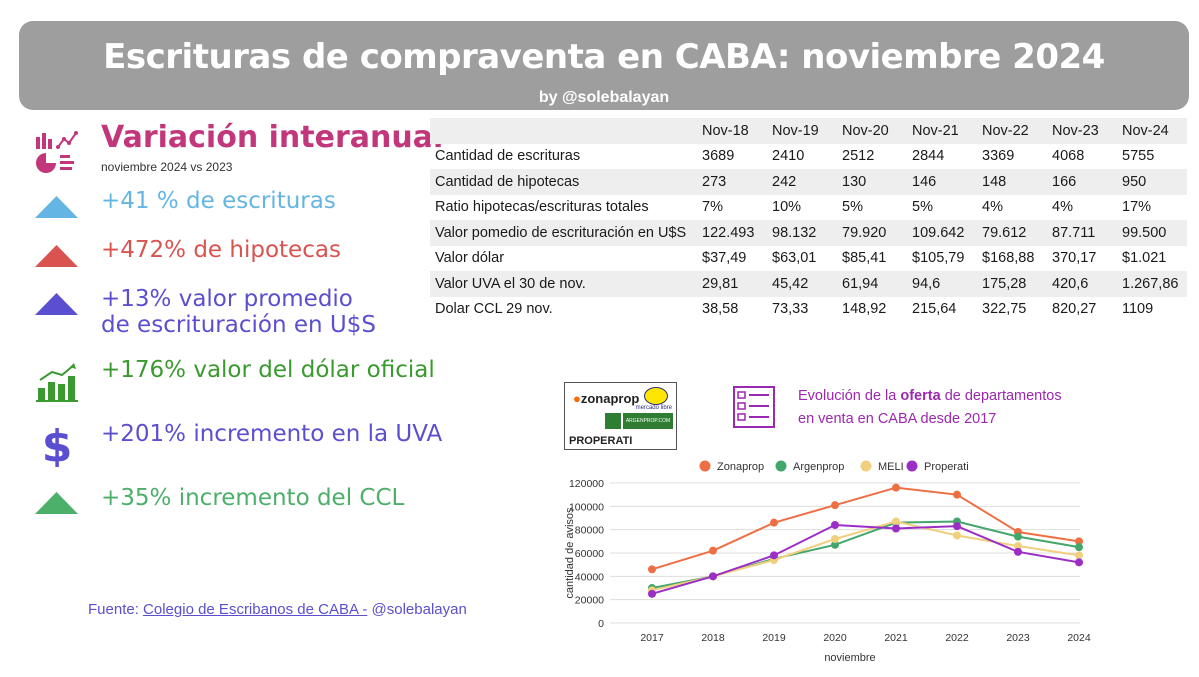 Image resolution: width=1199 pixels, height=677 pixels. What do you see at coordinates (255, 609) in the screenshot?
I see `source-link: Colegio de Escribanos de CABA -` at bounding box center [255, 609].